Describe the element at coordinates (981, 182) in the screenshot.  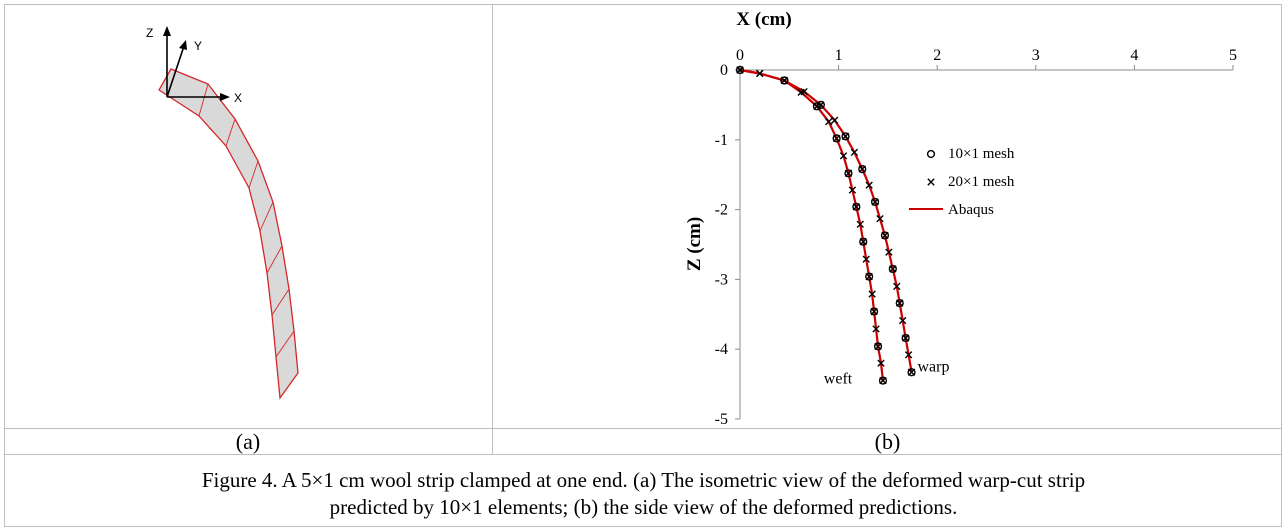
I see `legend-label: 20×1 mesh` at that location.